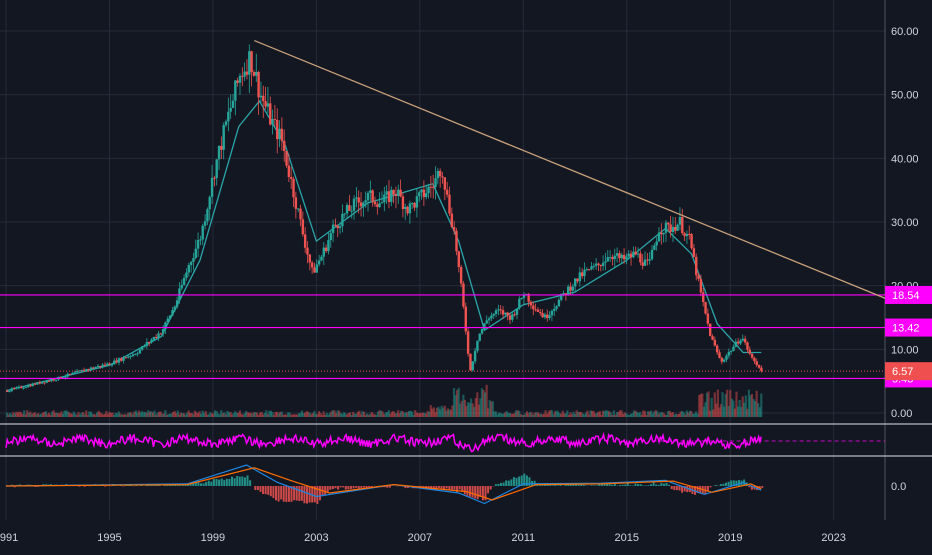 This screenshot has height=555, width=932. Describe the element at coordinates (420, 538) in the screenshot. I see `x-tick-label: 2007` at that location.